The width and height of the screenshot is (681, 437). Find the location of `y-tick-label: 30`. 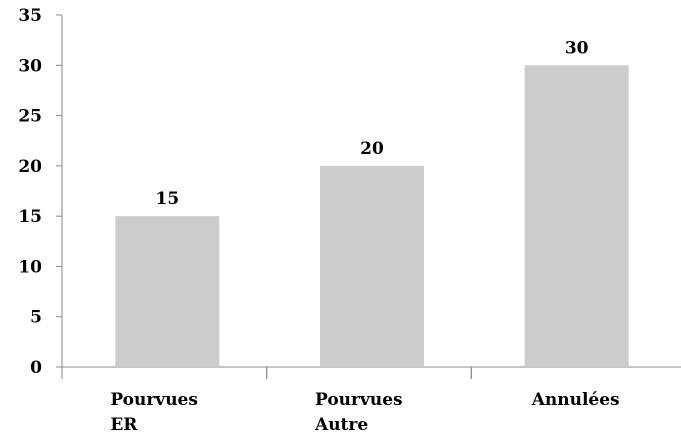

y-tick-label: 30 is located at coordinates (30, 66).